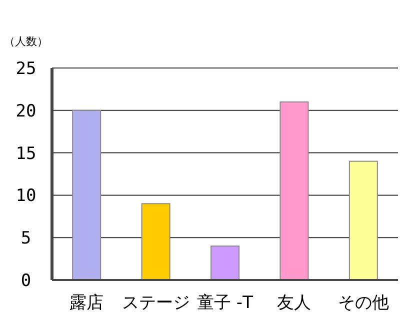  What do you see at coordinates (225, 303) in the screenshot?
I see `x-tick-label: 童子 -T` at bounding box center [225, 303].